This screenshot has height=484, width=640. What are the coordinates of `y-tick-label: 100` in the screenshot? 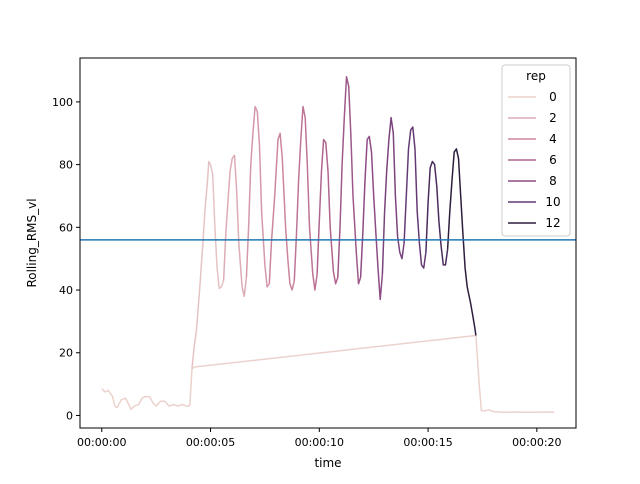 It's located at (62, 102).